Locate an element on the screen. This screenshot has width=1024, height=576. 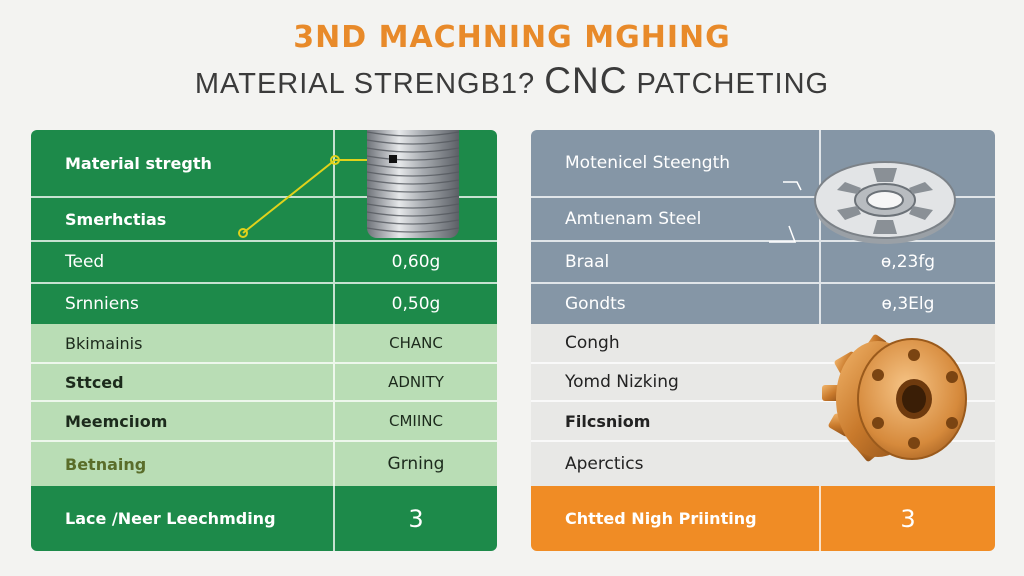
left-row-3-value: 0,60g is located at coordinates (415, 262).